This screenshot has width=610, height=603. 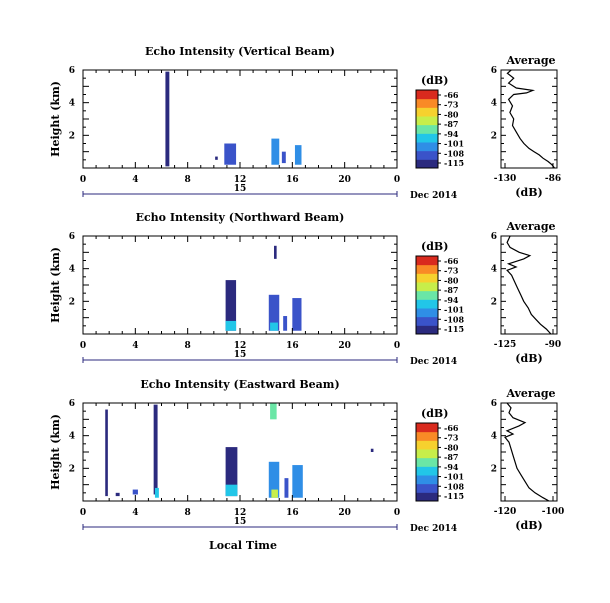 What do you see at coordinates (454, 319) in the screenshot?
I see `colorbar-tick-label: -108` at bounding box center [454, 319].